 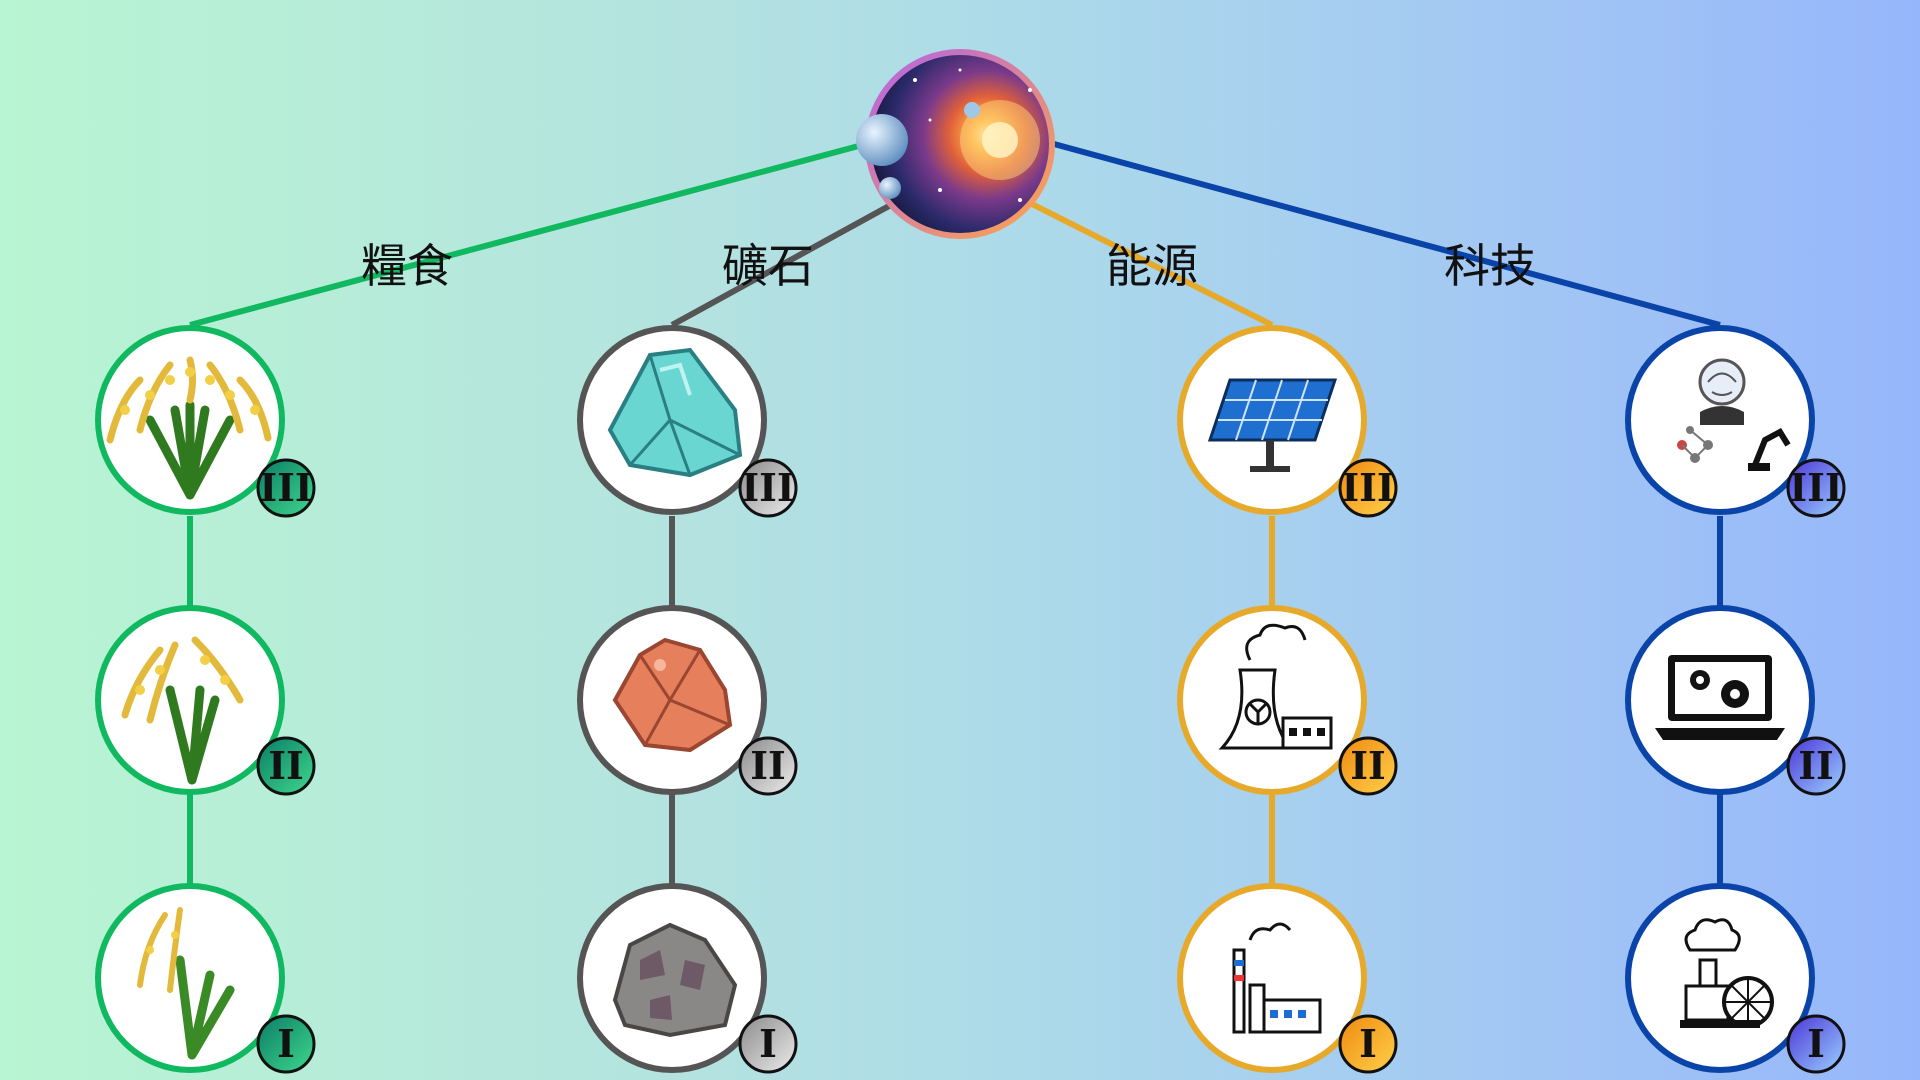 I want to click on branch-label-mineral: 礦石, so click(x=768, y=266).